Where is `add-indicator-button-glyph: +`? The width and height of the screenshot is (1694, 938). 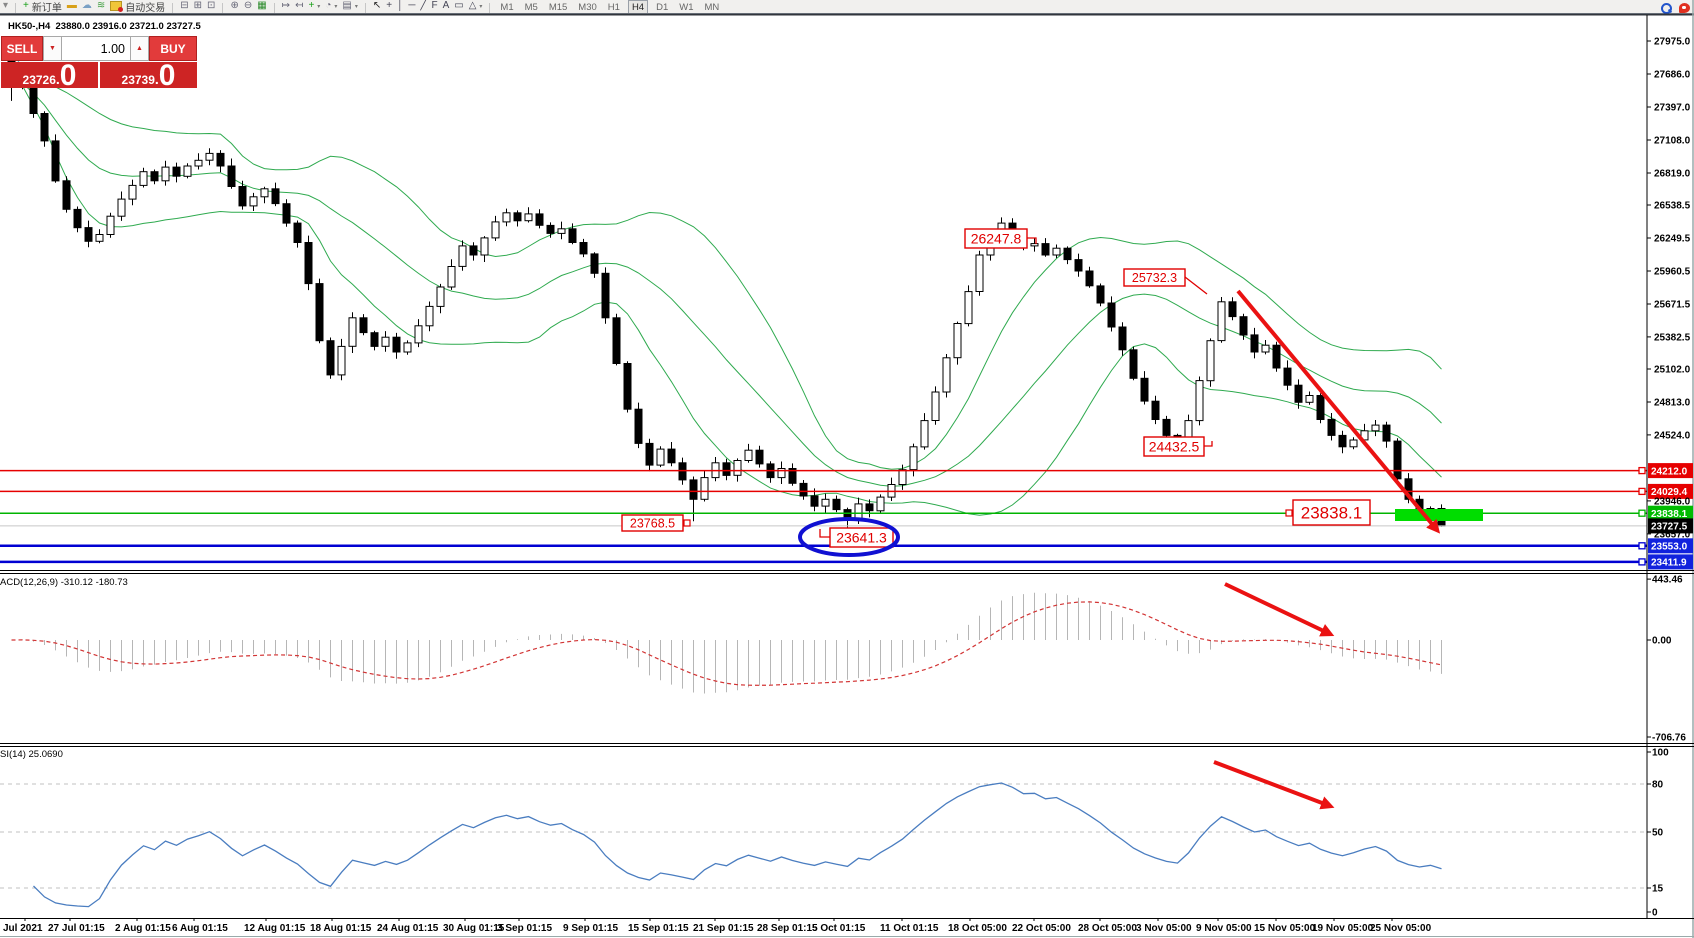 add-indicator-button-glyph: + is located at coordinates (311, 5).